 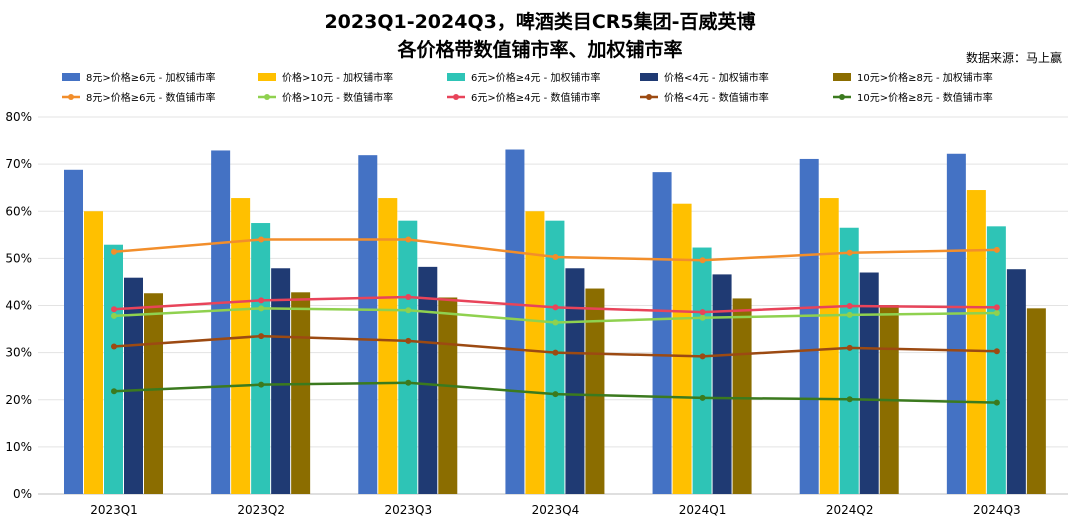 What do you see at coordinates (535, 97) in the screenshot?
I see `legend-label: 6元>价格≥4元 - 数值铺市率` at bounding box center [535, 97].